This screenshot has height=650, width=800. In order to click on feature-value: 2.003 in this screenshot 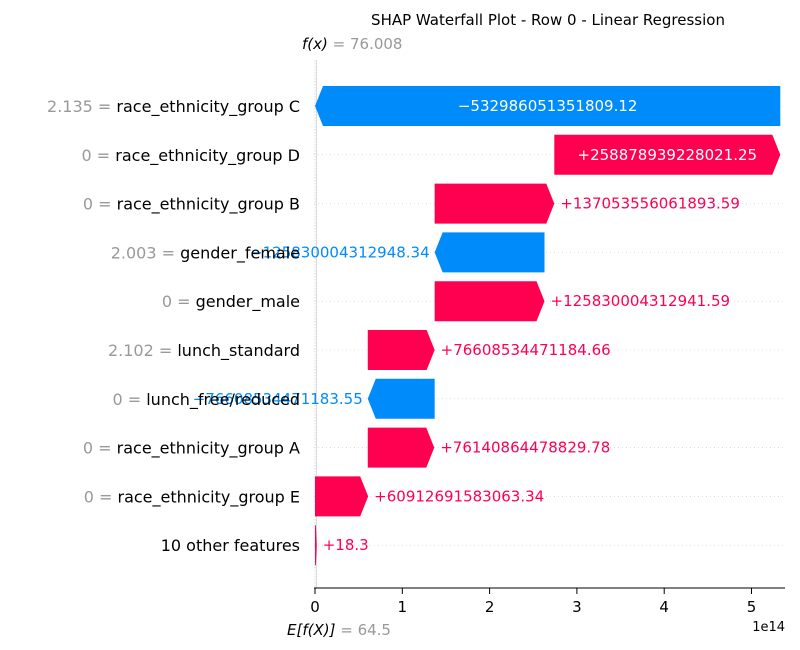, I will do `click(134, 252)`.